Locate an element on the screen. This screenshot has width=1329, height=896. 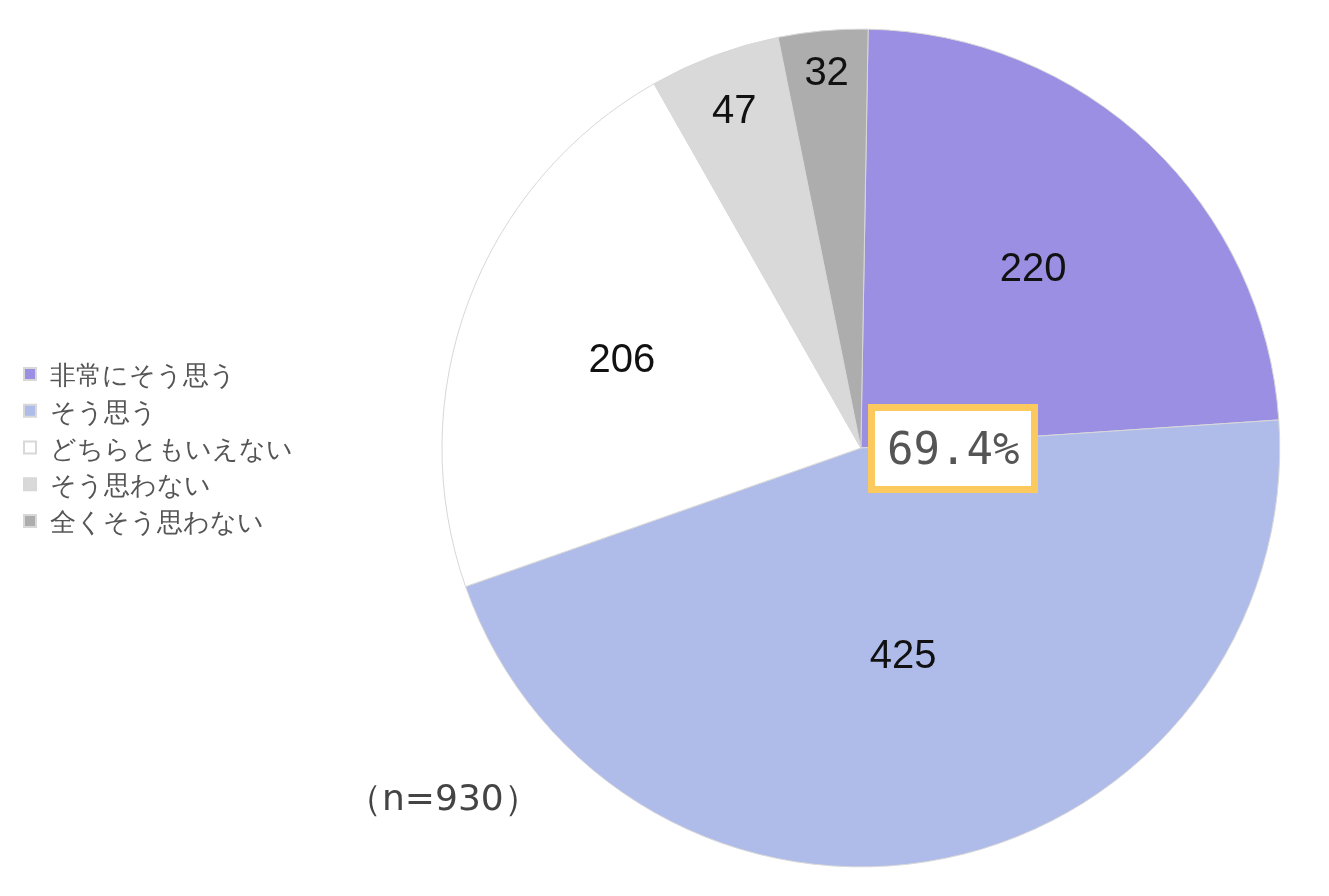
legend-label: そう思わない is located at coordinates (130, 485).